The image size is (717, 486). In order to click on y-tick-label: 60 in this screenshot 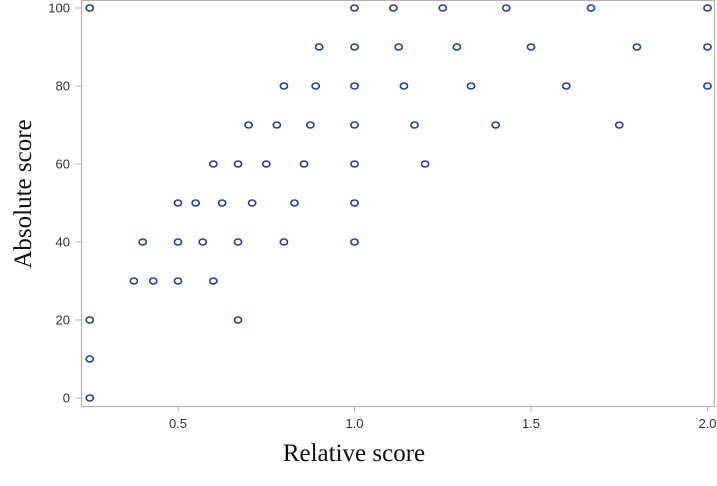, I will do `click(63, 164)`.